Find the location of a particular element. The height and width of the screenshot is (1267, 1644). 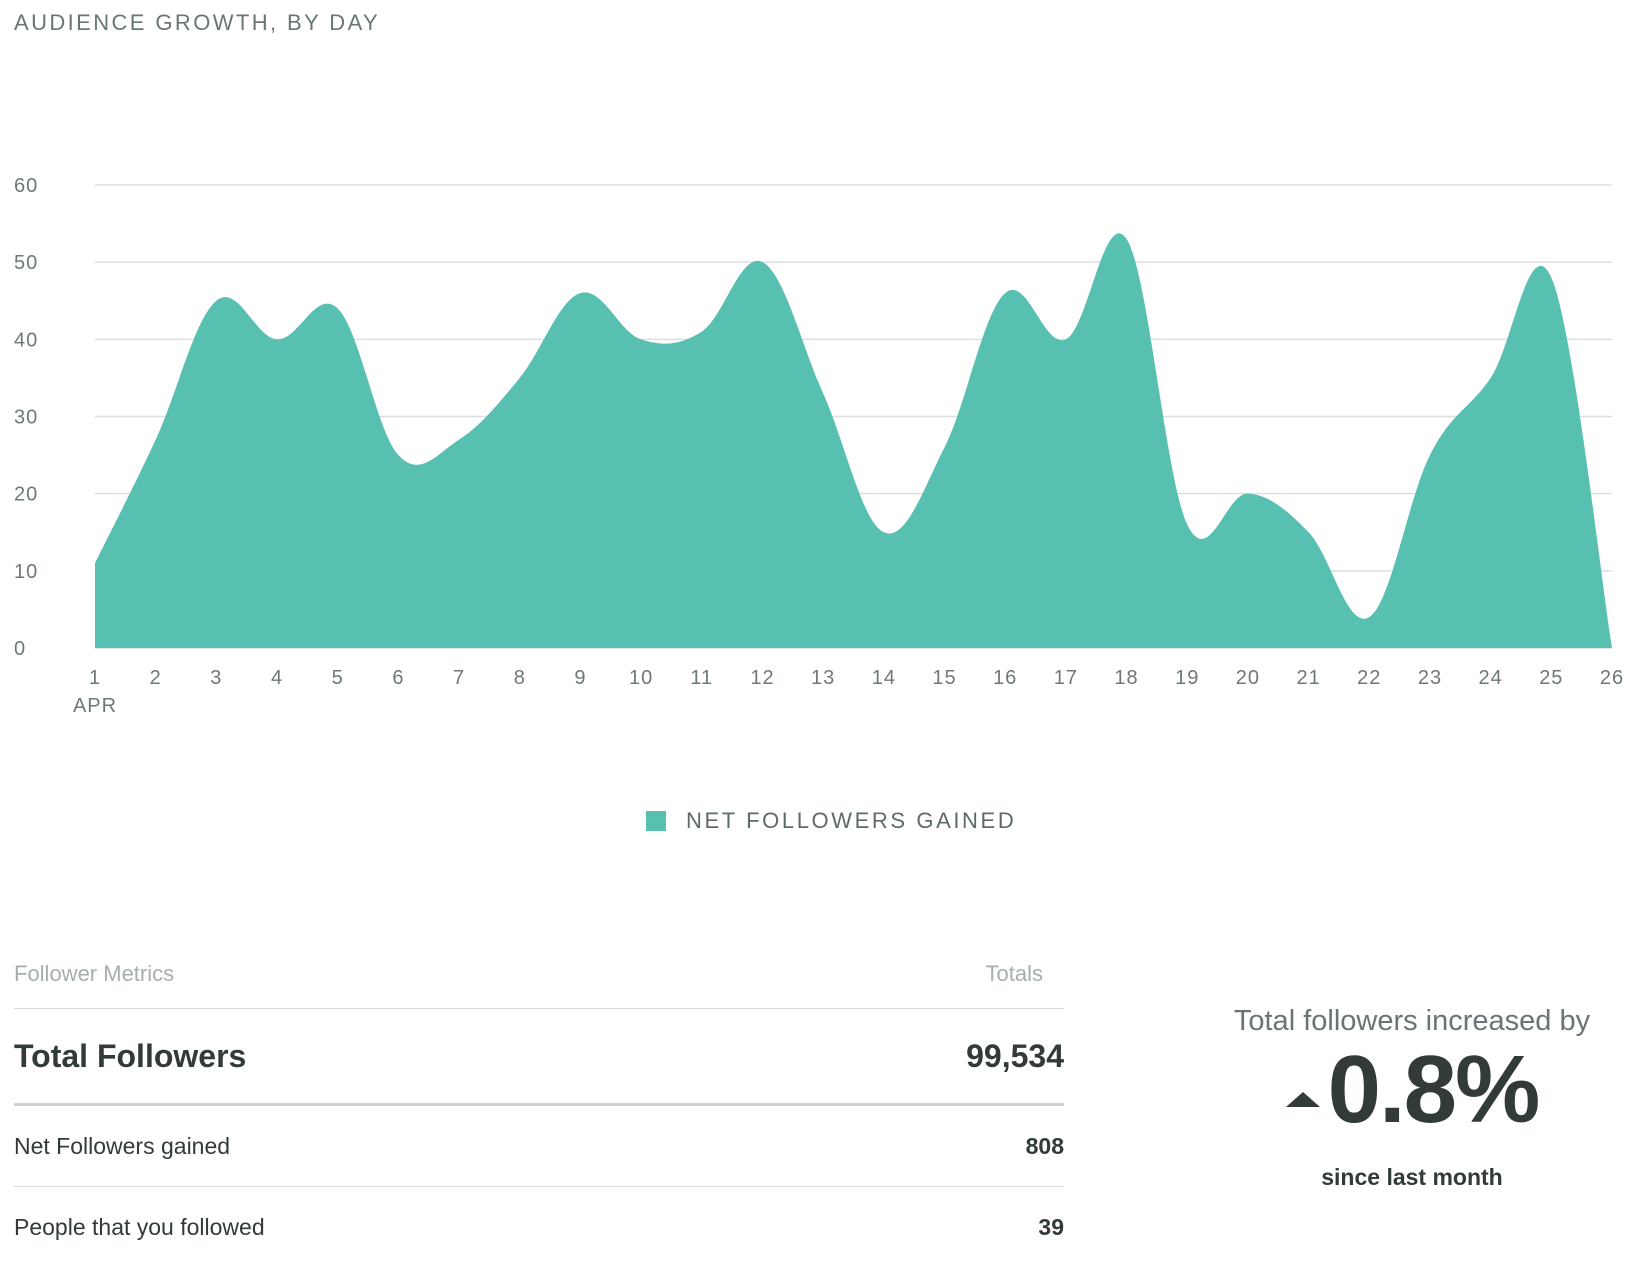

x-tick-label: 5 is located at coordinates (338, 678).